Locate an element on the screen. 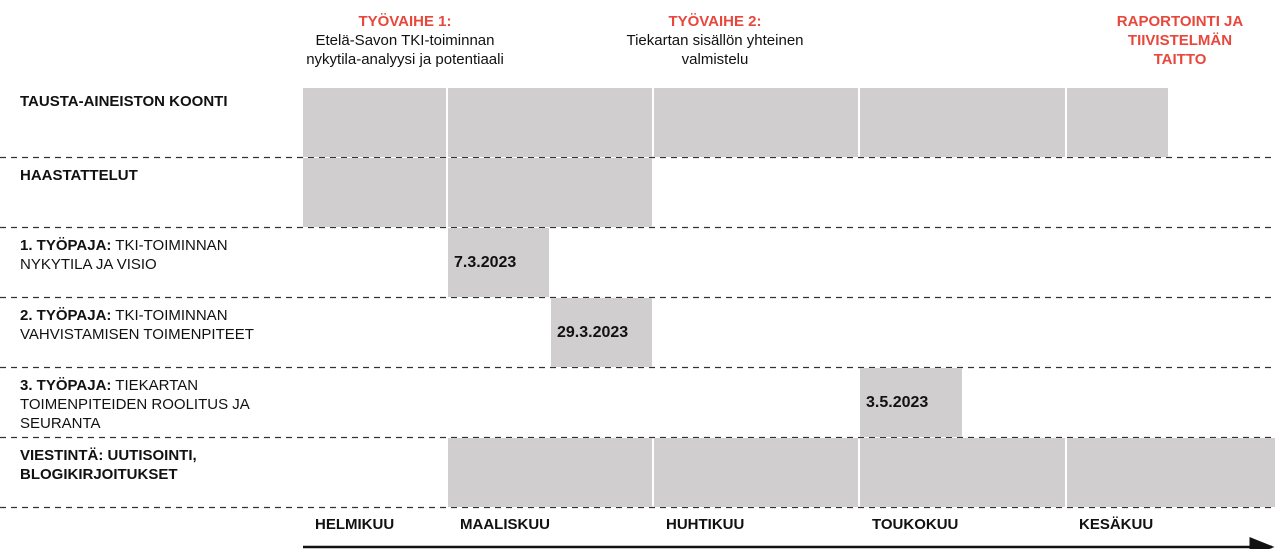  row-label-text: TKI-TOIMINNAN VAHVISTAMISEN TOIMENPITEET is located at coordinates (137, 325).